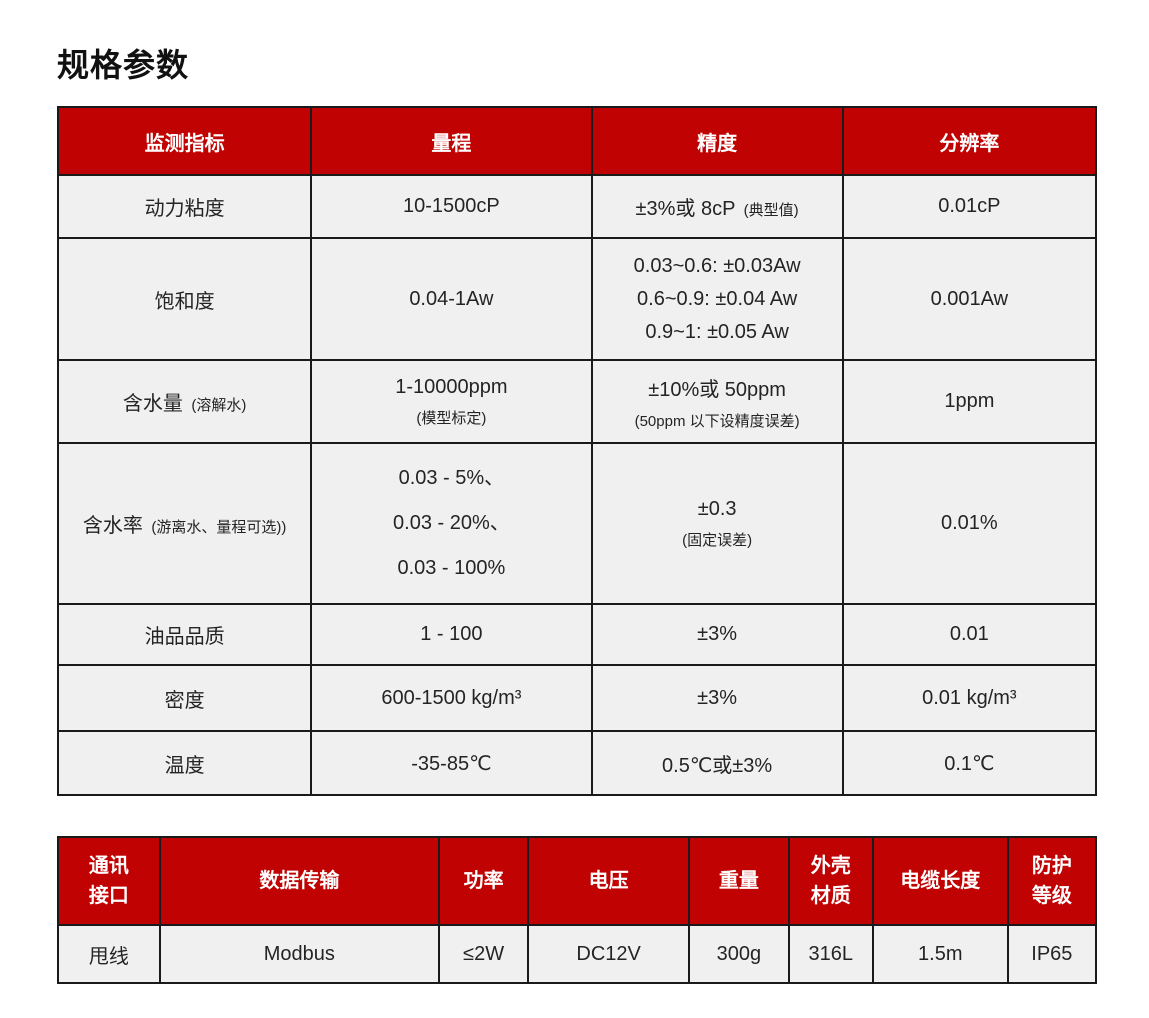 Image resolution: width=1149 pixels, height=1018 pixels. Describe the element at coordinates (717, 421) in the screenshot. I see `water-content-accuracy-note: (50ppm 以下设精度误差)` at that location.